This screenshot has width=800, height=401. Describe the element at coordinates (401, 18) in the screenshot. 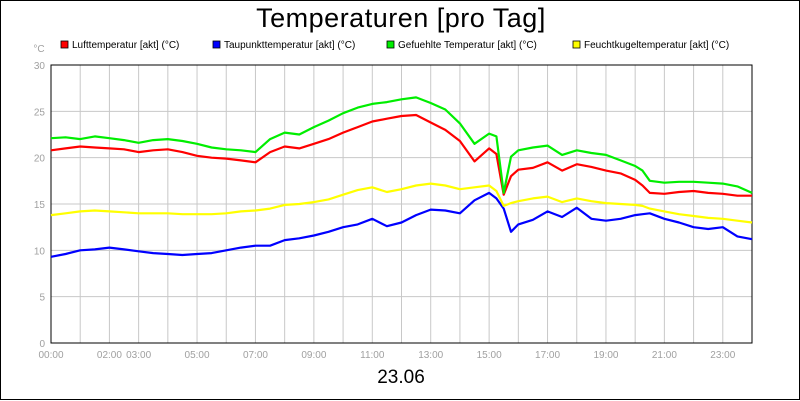

I see `chart-title: Temperaturen [pro Tag]` at that location.